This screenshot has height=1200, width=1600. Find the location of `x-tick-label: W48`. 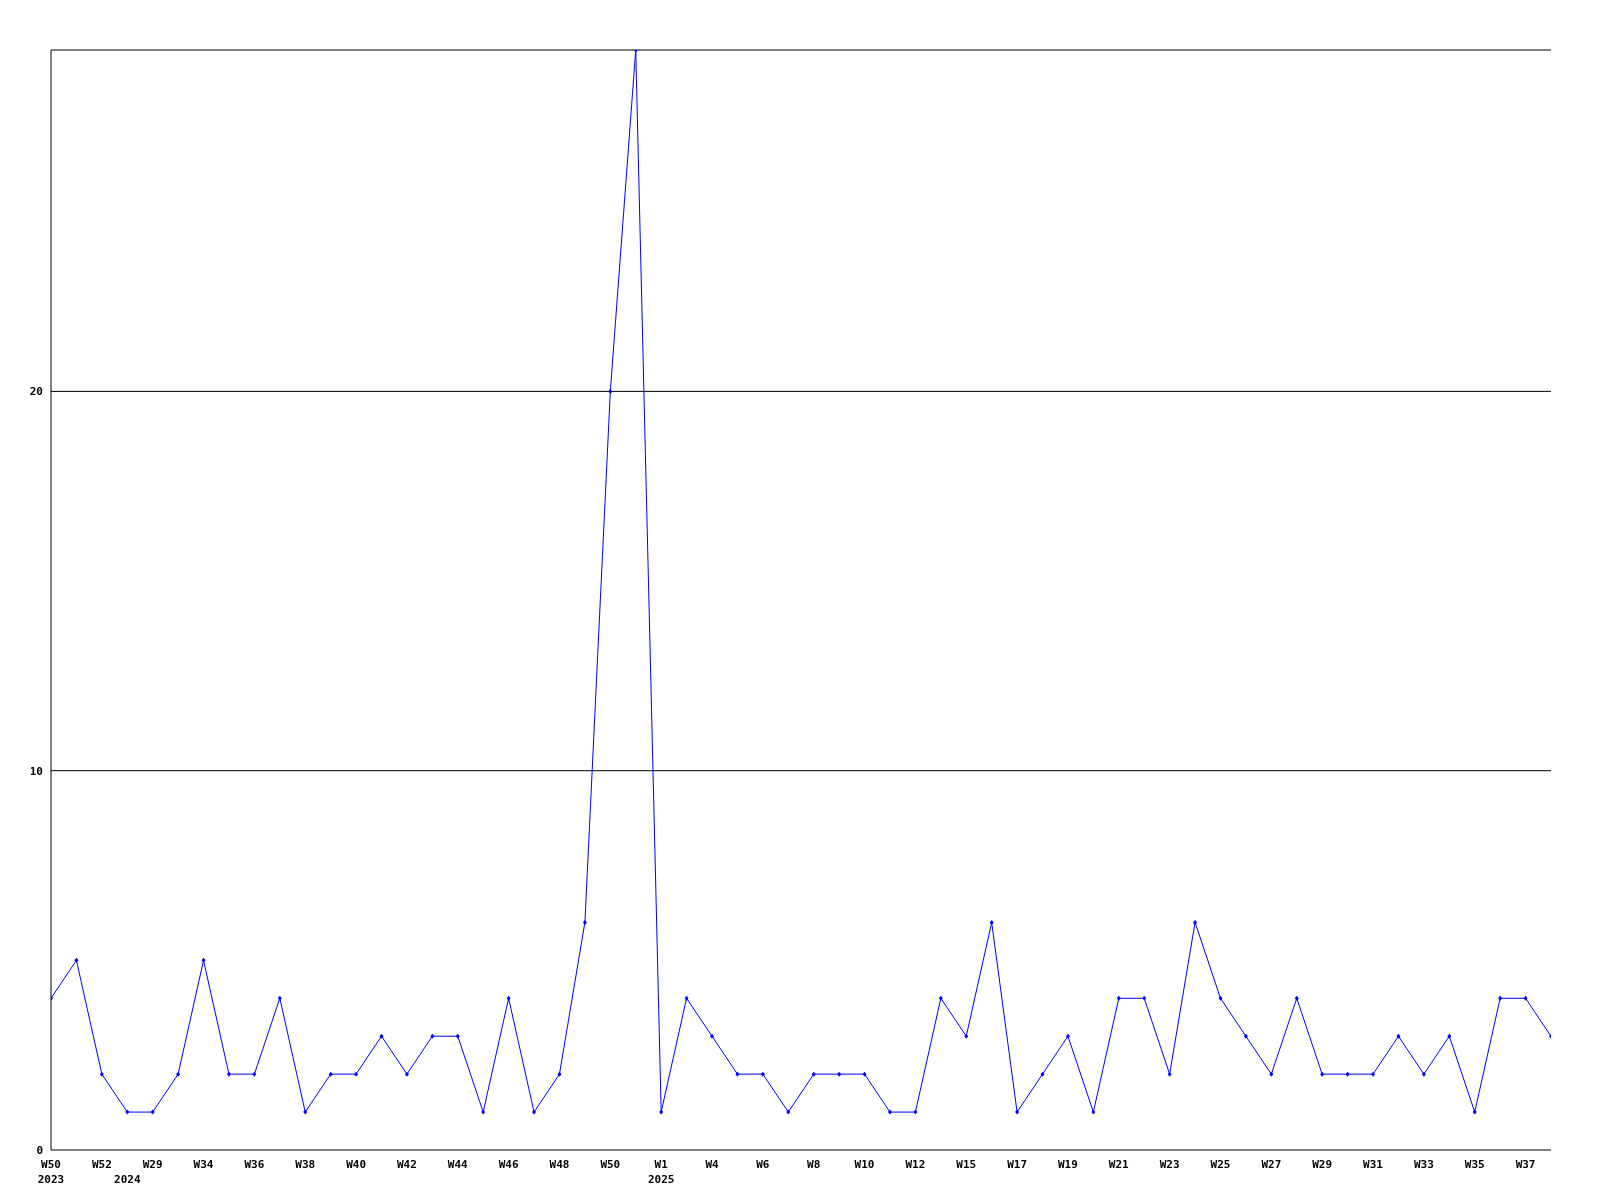

x-tick-label: W48 is located at coordinates (559, 1164).